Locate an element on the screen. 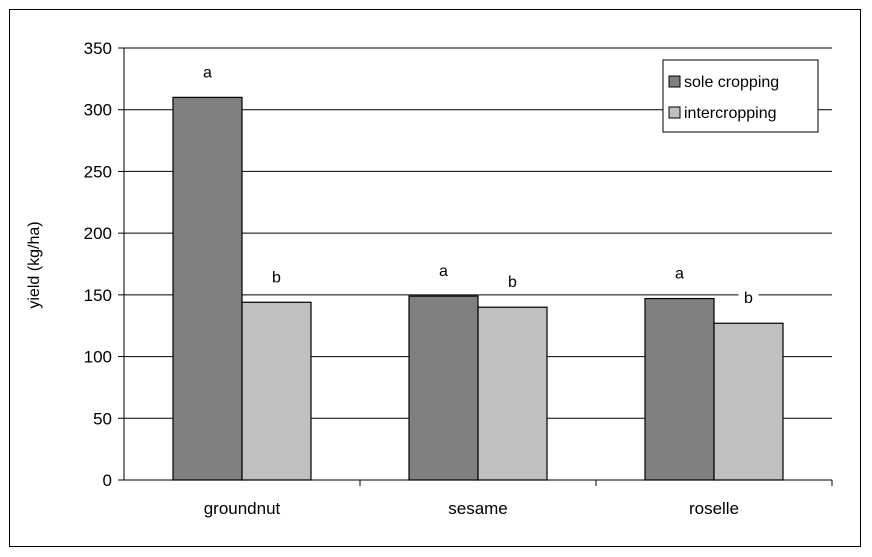  y-tick-labels: 0 50 100 150 200 250 300 350 is located at coordinates (98, 264).